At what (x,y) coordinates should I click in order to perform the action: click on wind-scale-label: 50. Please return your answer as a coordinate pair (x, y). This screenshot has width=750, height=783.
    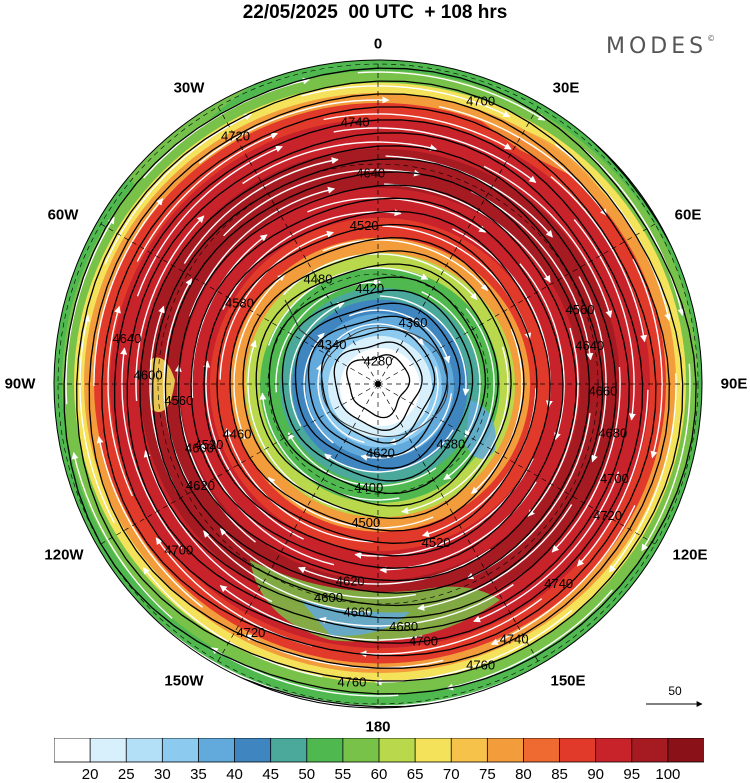
    Looking at the image, I should click on (675, 691).